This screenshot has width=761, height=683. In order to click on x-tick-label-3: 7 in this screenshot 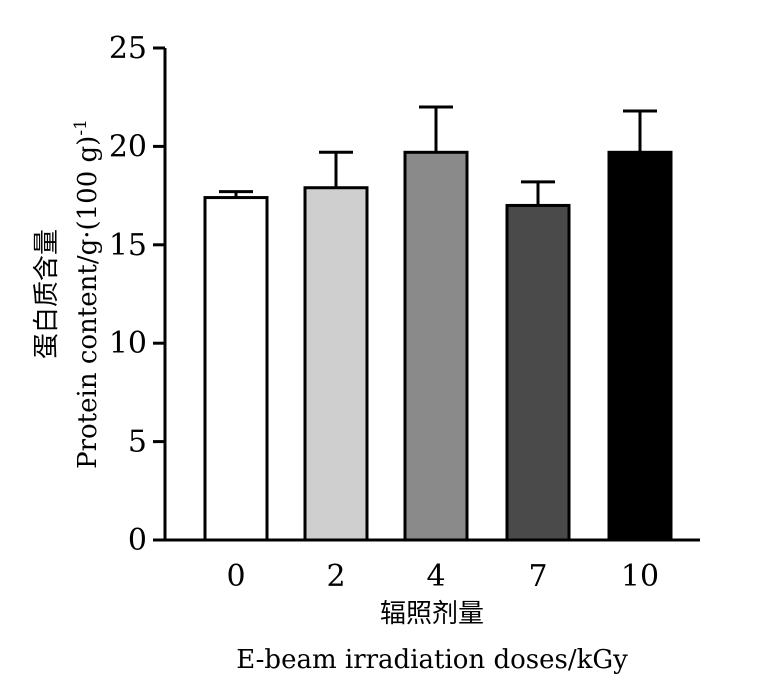, I will do `click(537, 576)`.